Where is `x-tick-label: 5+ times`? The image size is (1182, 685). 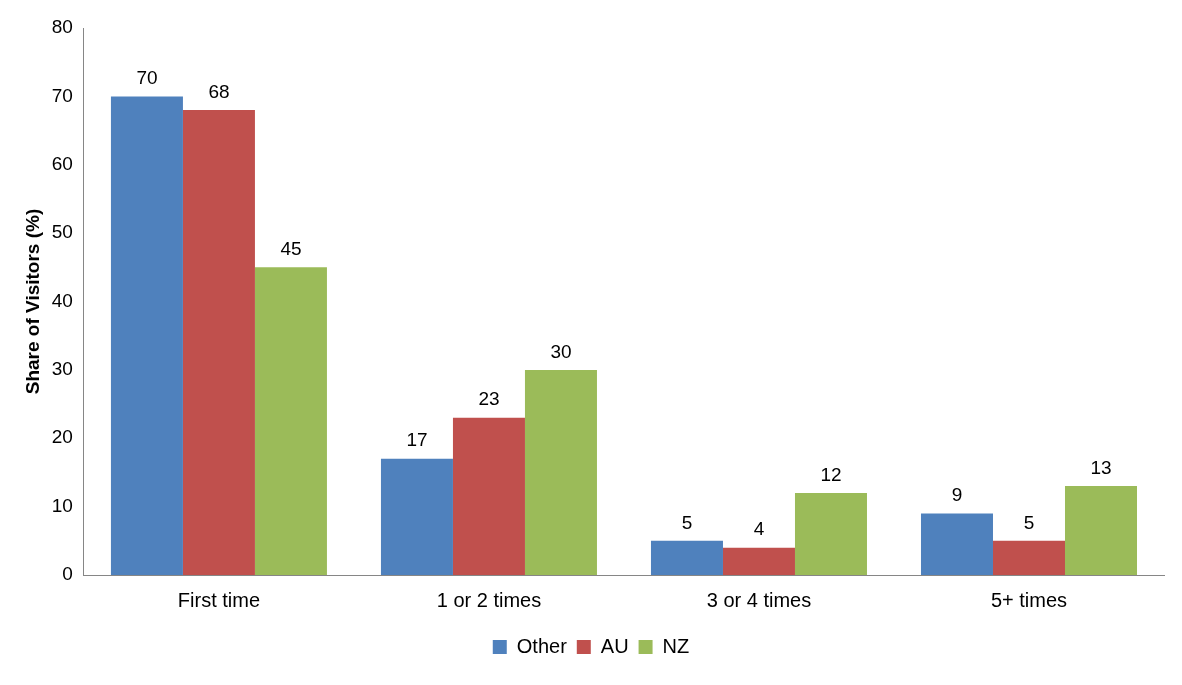
x-tick-label: 5+ times is located at coordinates (1029, 599).